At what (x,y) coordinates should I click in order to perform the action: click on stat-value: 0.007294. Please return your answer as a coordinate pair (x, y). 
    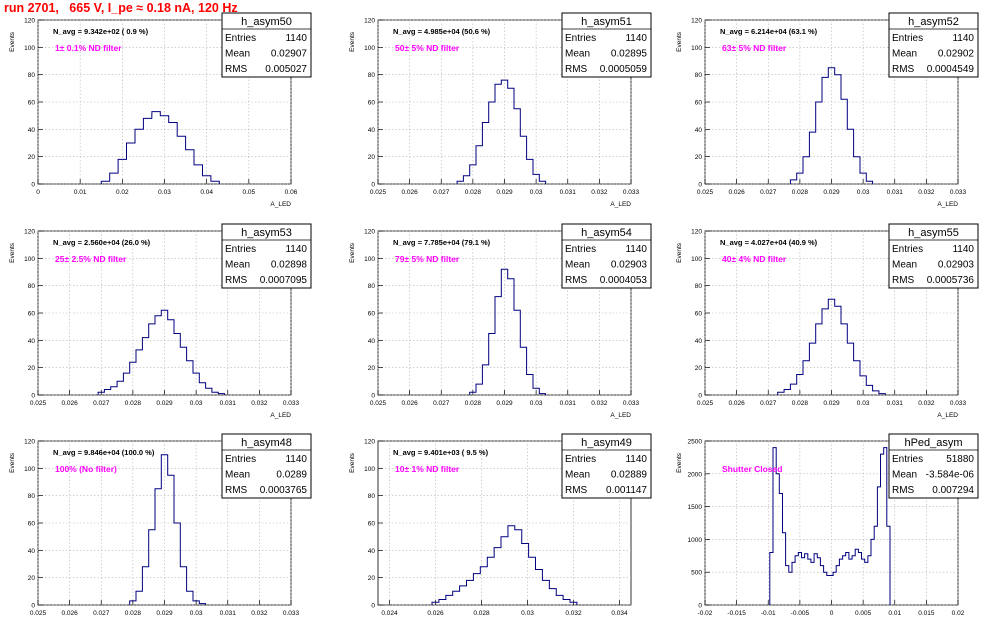
    Looking at the image, I should click on (953, 490).